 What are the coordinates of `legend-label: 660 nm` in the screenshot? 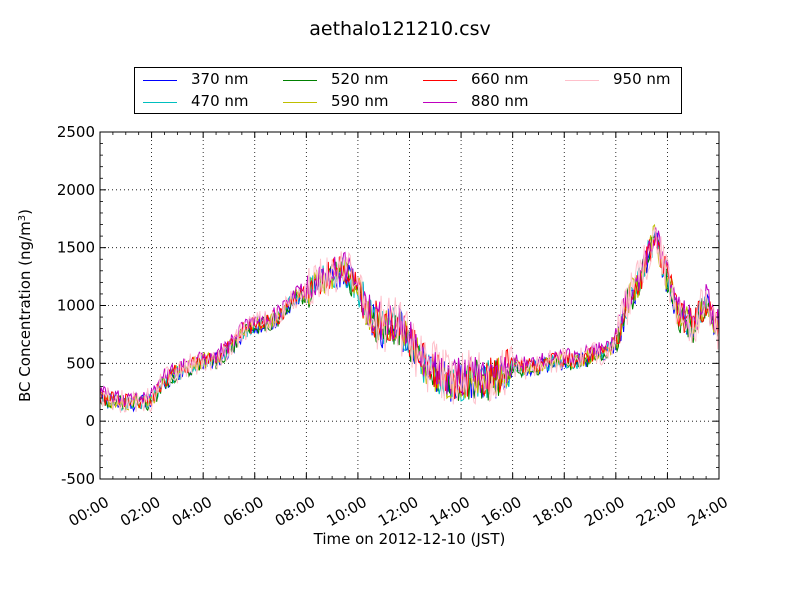 It's located at (500, 79).